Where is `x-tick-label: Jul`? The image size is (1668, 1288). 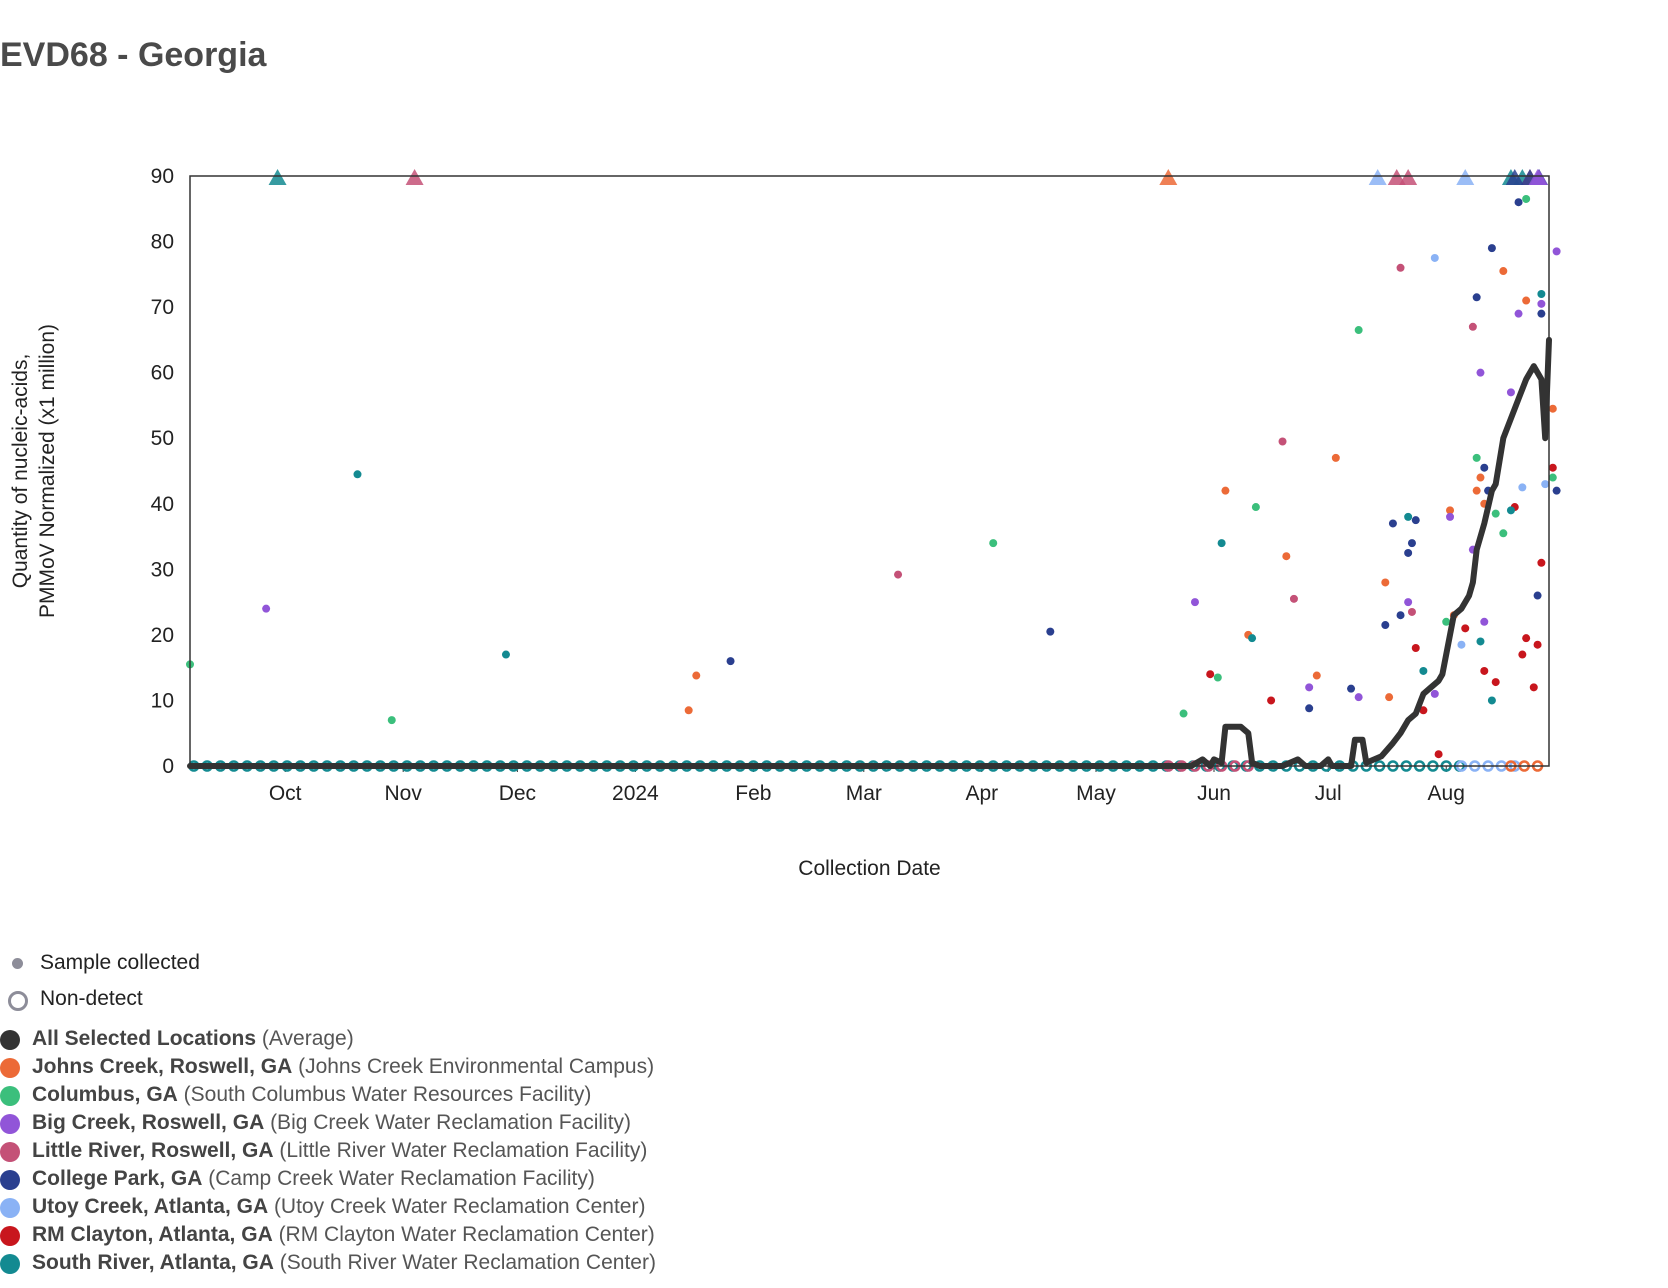 x-tick-label: Jul is located at coordinates (1328, 793).